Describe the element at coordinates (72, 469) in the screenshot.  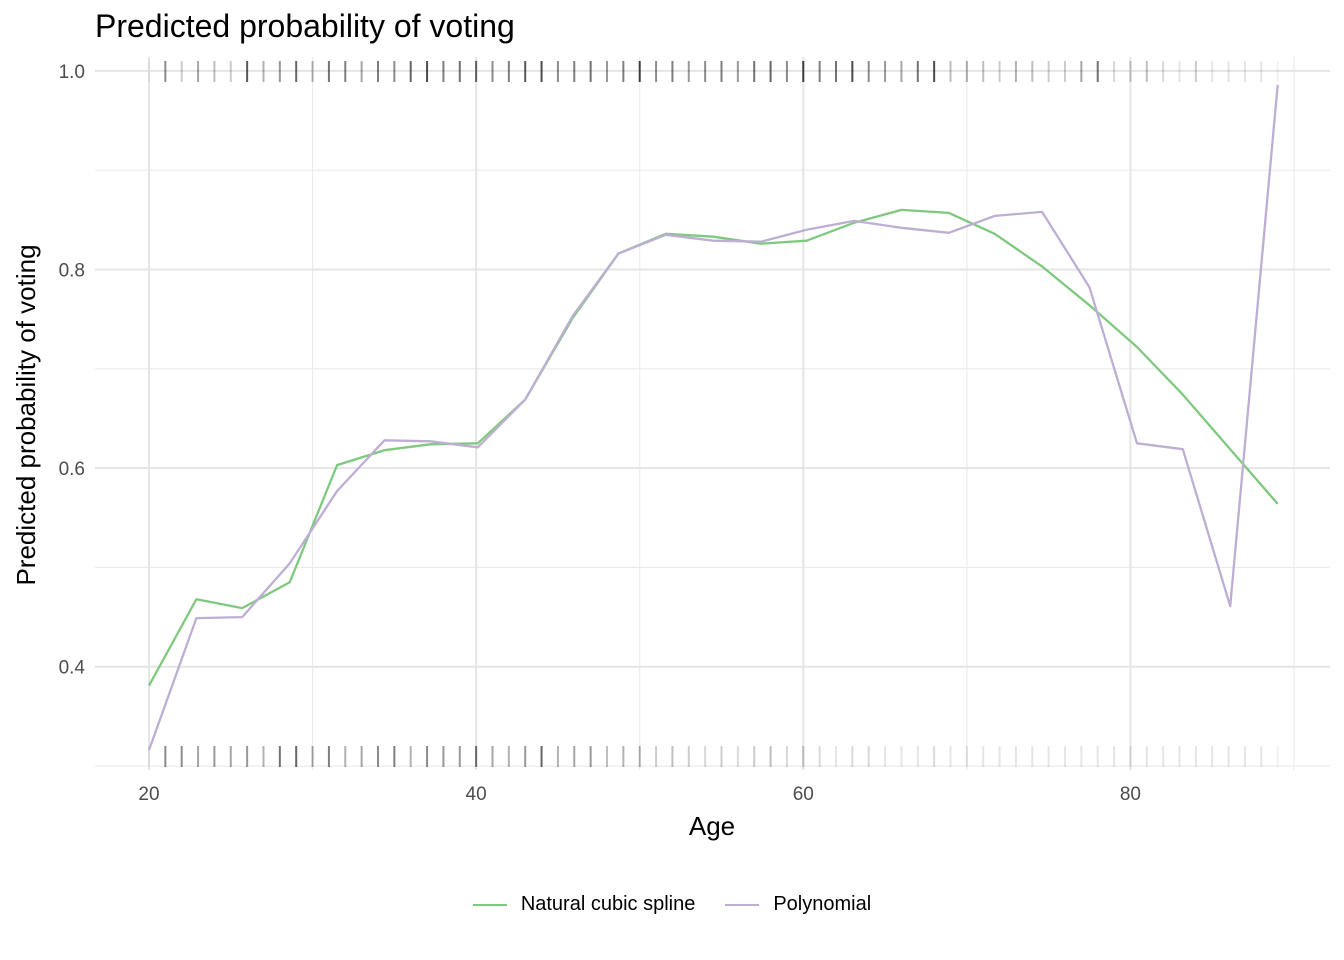
I see `y-tick-label: 0.6` at that location.